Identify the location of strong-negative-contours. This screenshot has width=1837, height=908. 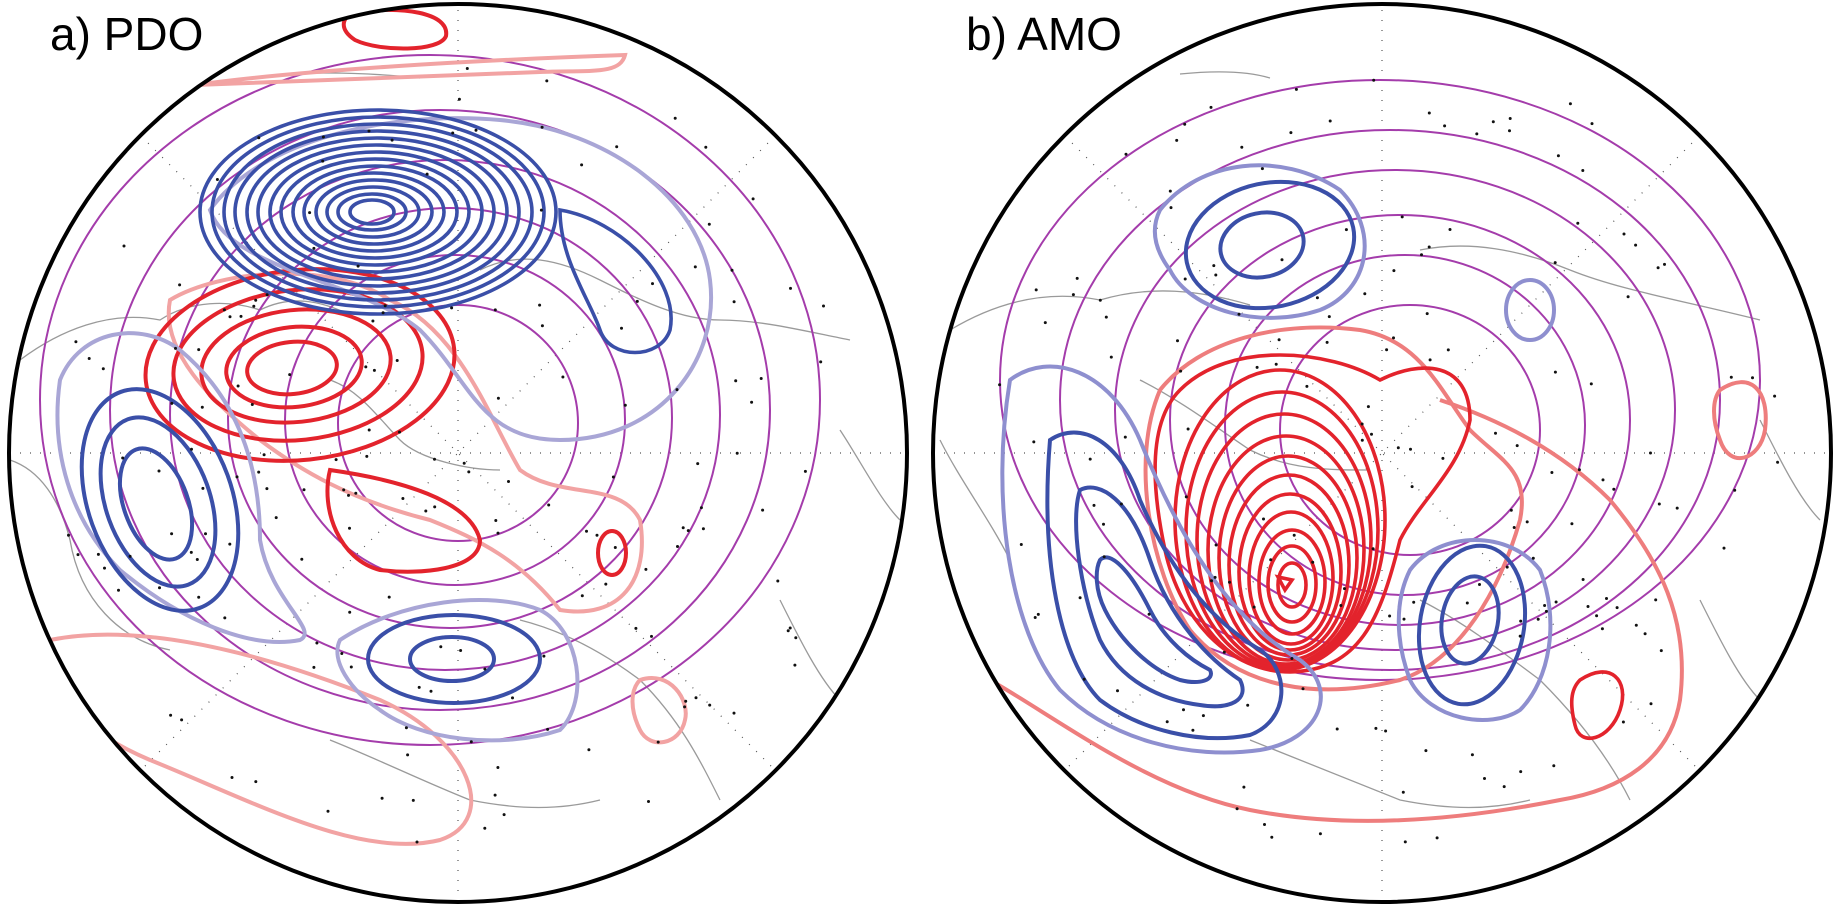
(435, 231).